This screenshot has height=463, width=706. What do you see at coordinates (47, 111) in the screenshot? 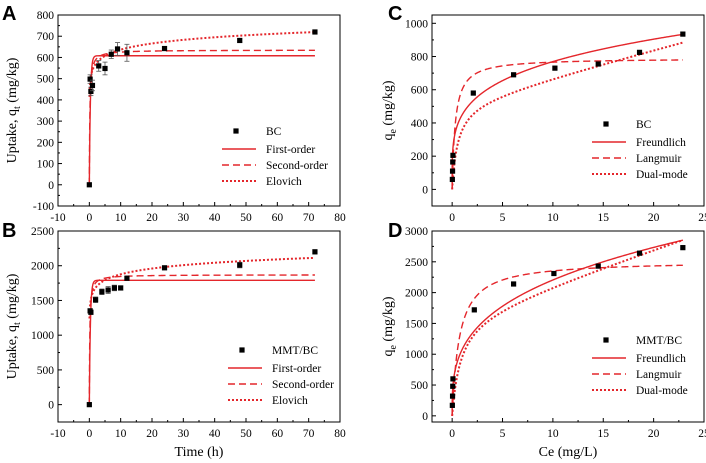
I see `y-axis: -100 0 100 200 300 400 500 600 700 800` at bounding box center [47, 111].